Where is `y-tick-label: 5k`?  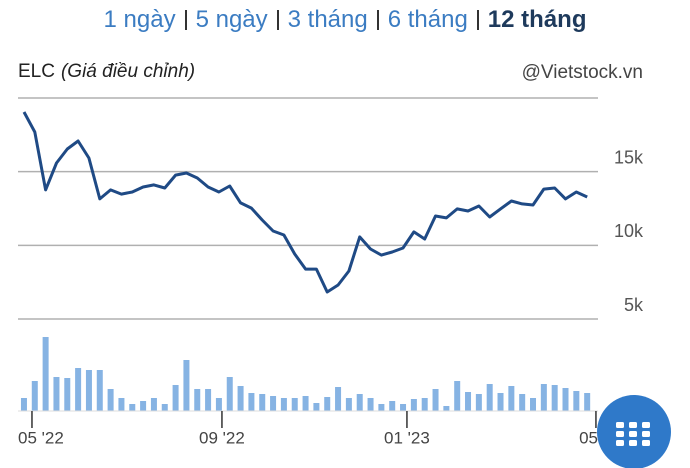 y-tick-label: 5k is located at coordinates (634, 305).